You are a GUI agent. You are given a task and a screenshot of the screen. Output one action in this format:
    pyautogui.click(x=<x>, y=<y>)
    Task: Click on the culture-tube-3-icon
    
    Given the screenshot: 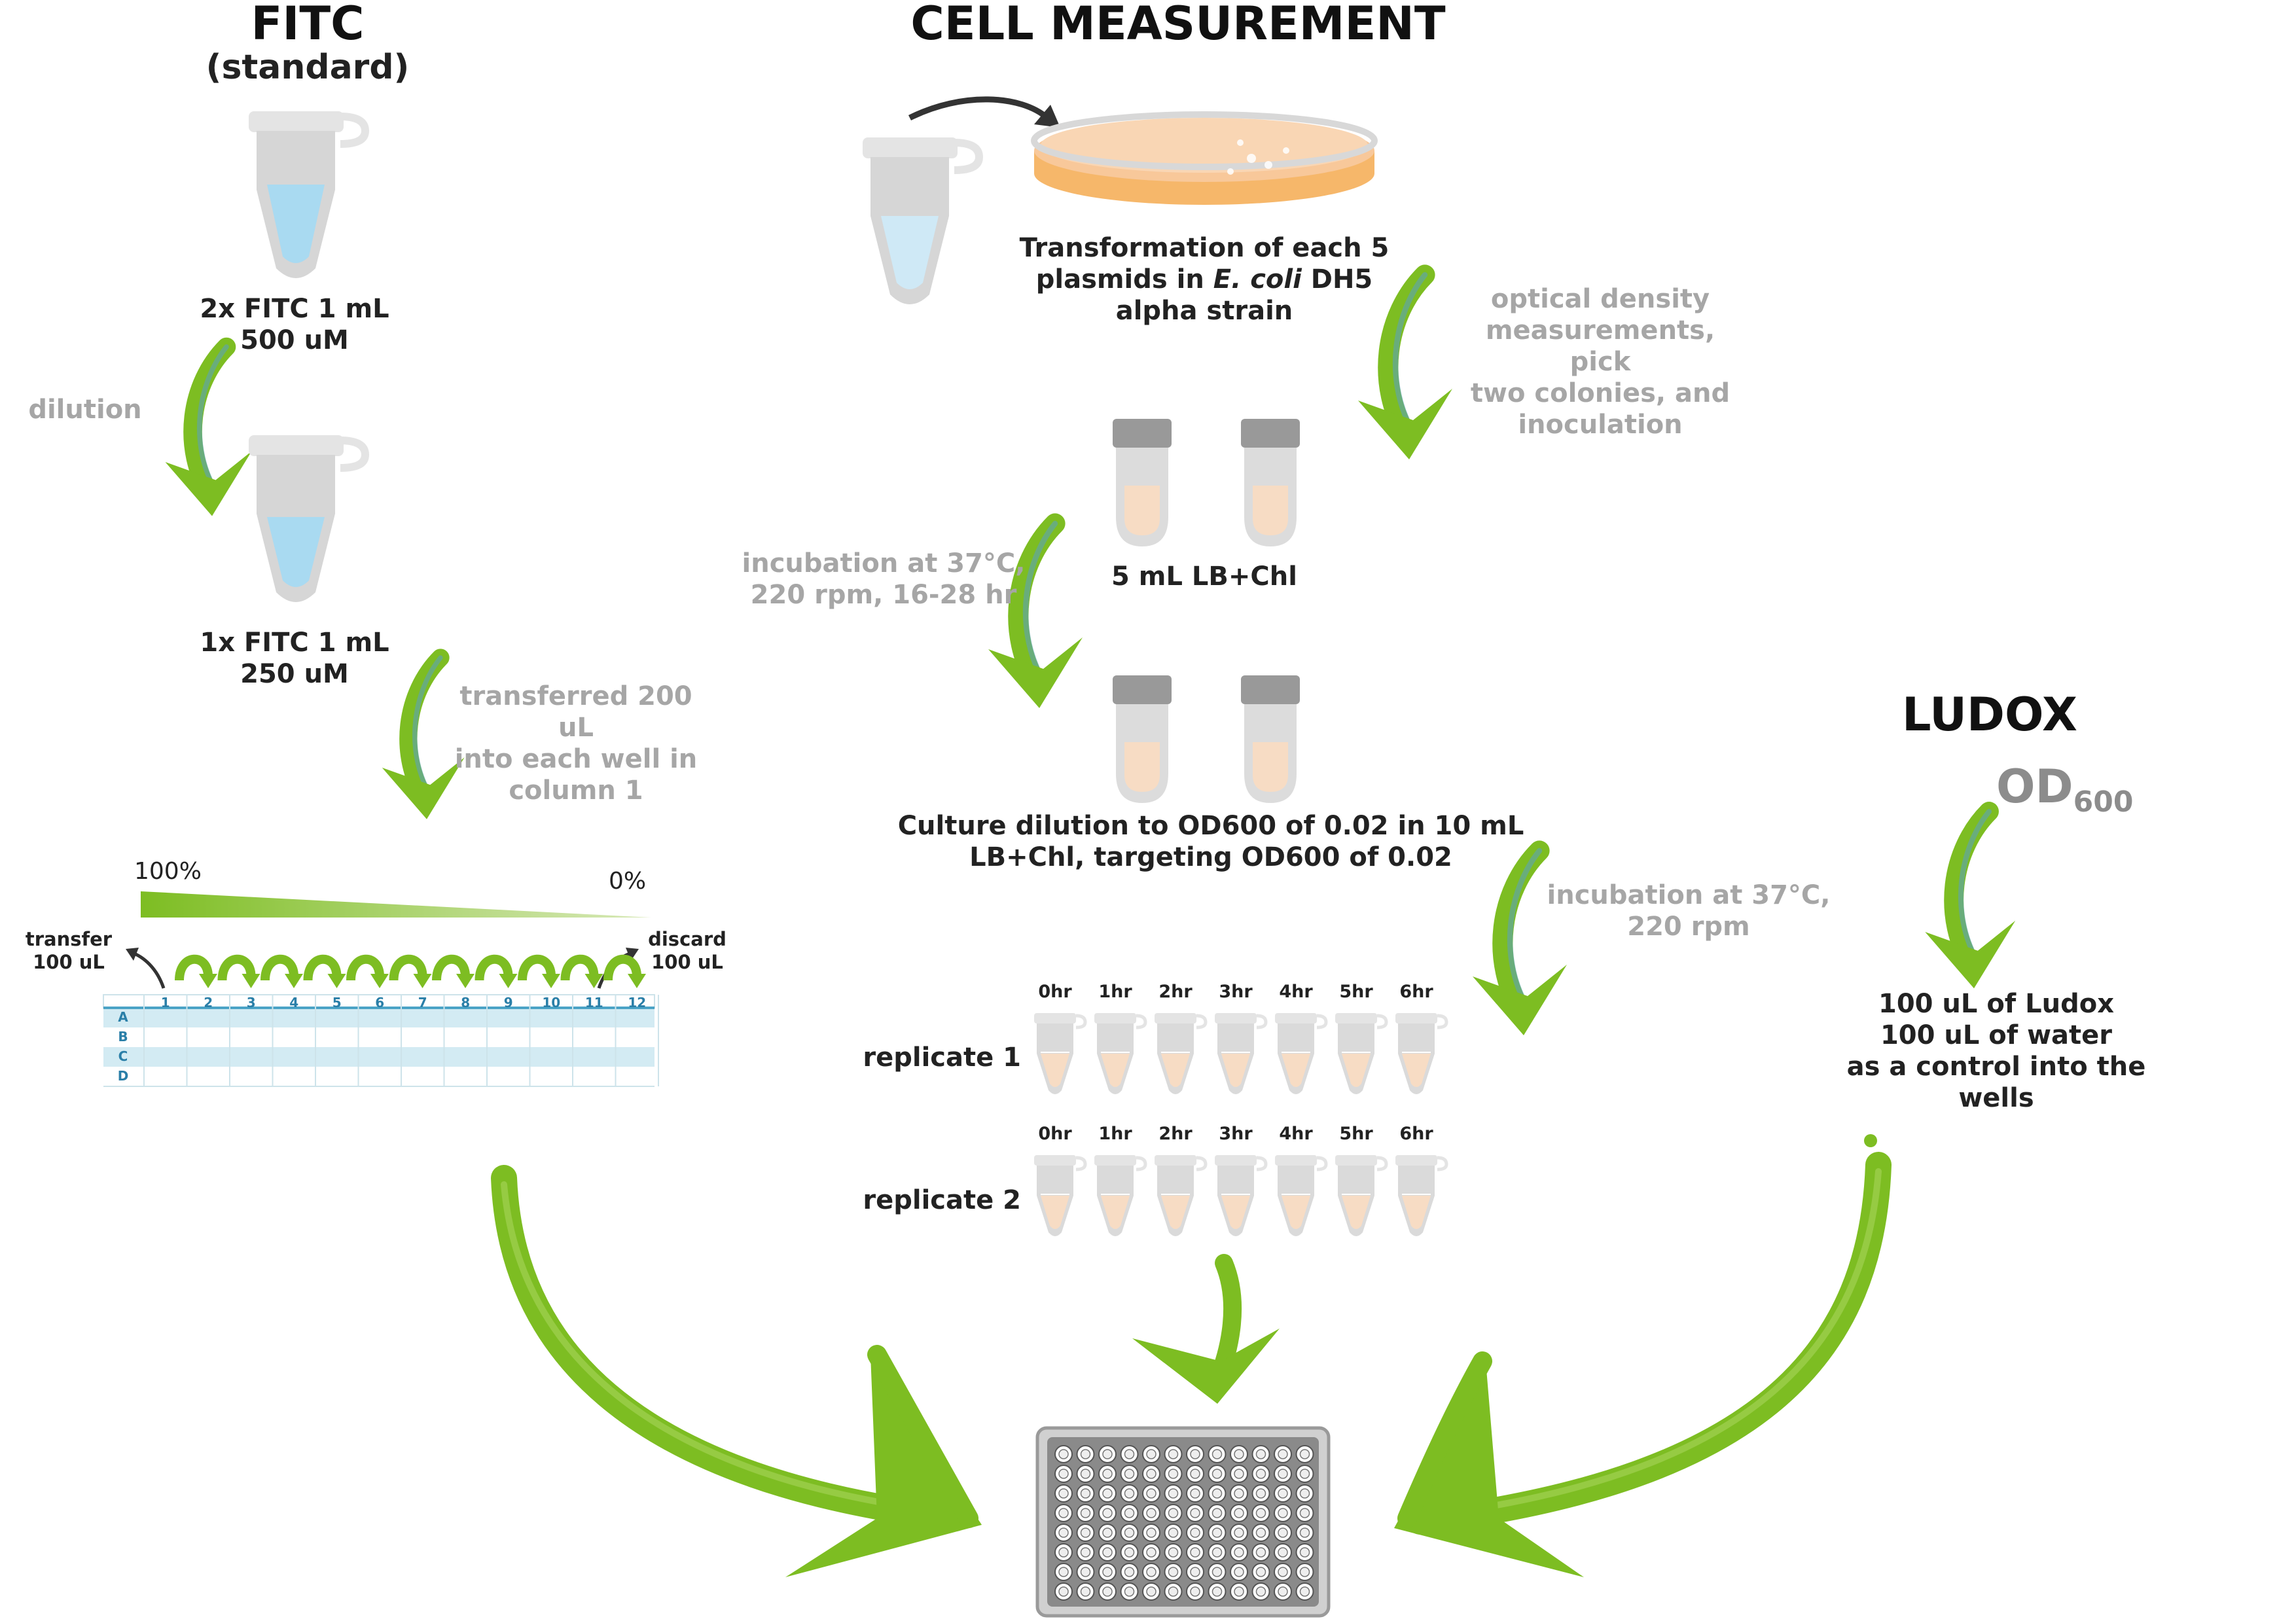 What is the action you would take?
    pyautogui.click(x=1142, y=739)
    